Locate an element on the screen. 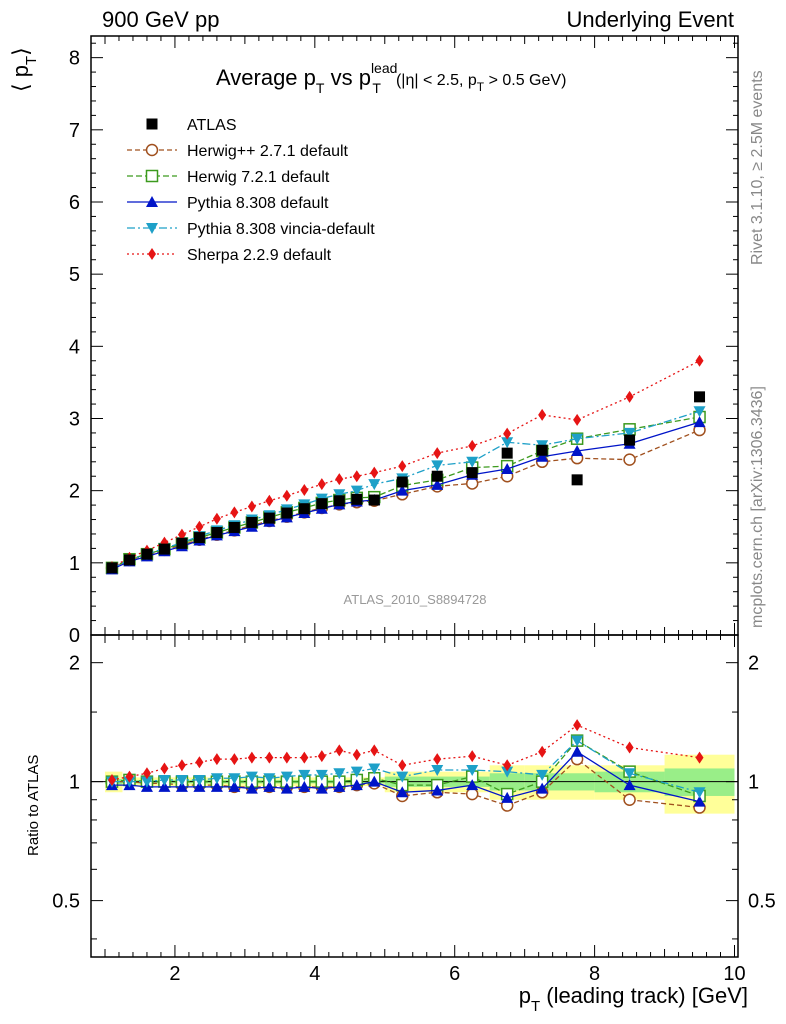  y-tick-label: 6 is located at coordinates (74, 203).